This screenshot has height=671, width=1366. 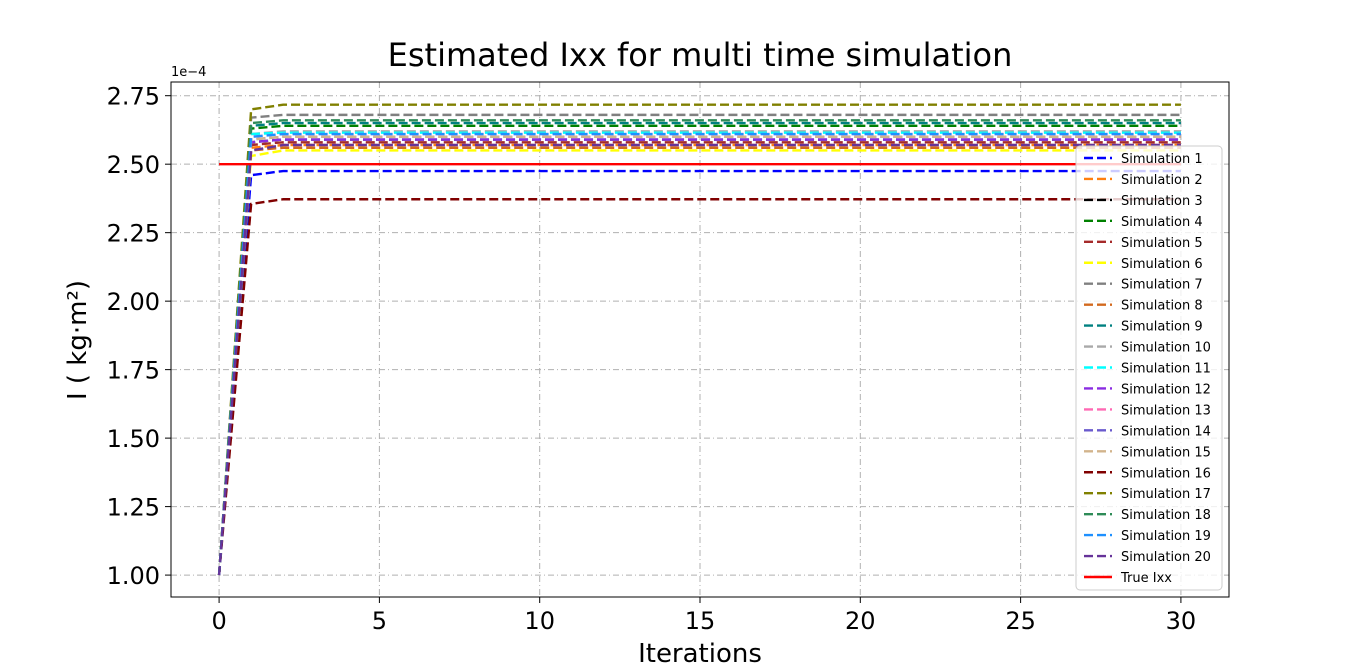 I want to click on y-tick-label: 1.25, so click(x=133, y=508).